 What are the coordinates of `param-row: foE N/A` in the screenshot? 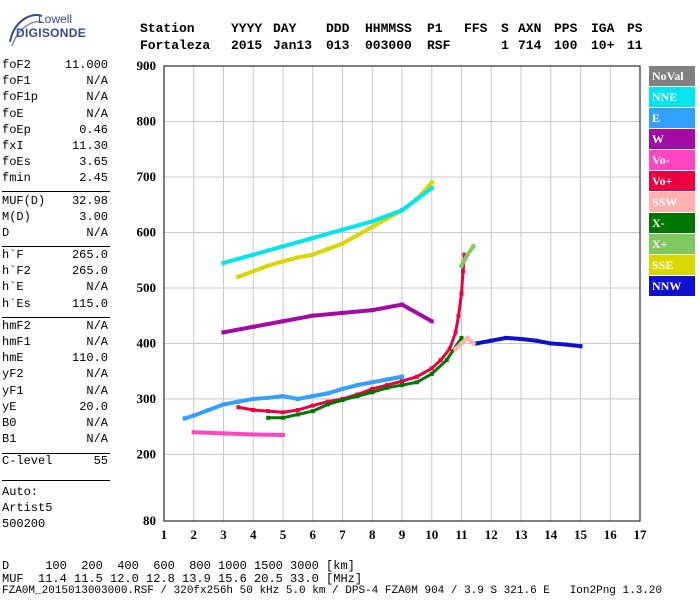 It's located at (55, 113).